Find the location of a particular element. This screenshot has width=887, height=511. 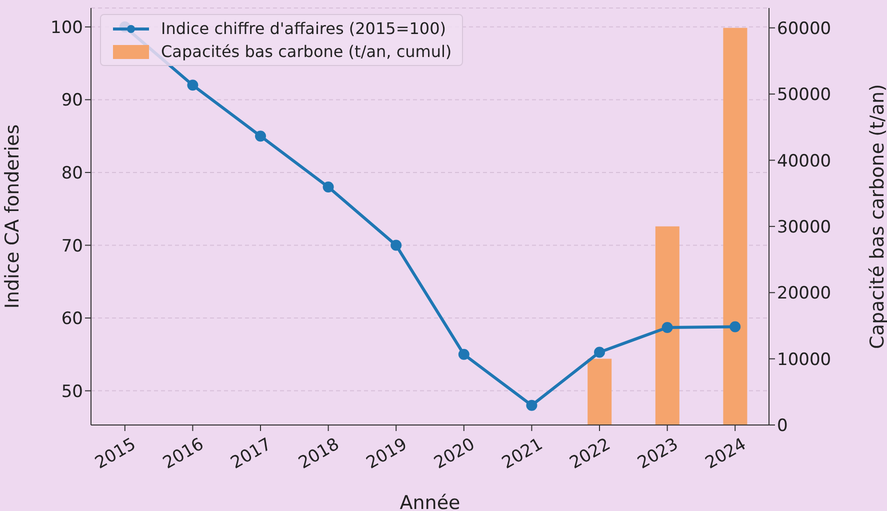

y-tick-label: 70 is located at coordinates (72, 246).